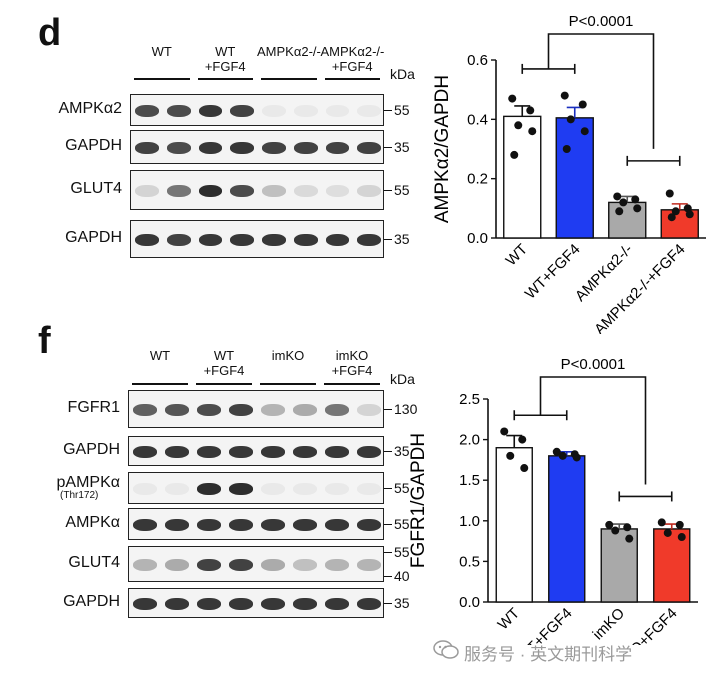 This screenshot has height=679, width=716. What do you see at coordinates (609, 624) in the screenshot?
I see `x-tick-label: imKO` at bounding box center [609, 624].